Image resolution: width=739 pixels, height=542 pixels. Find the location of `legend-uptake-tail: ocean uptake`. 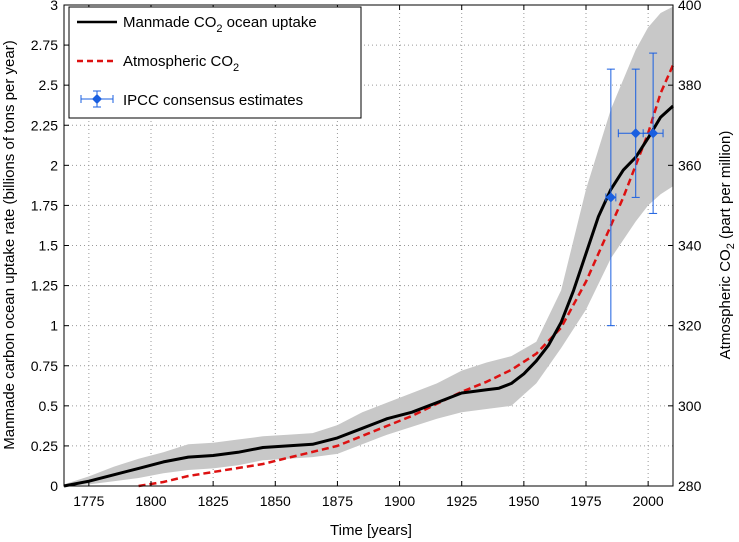

legend-uptake-tail: ocean uptake is located at coordinates (270, 22).